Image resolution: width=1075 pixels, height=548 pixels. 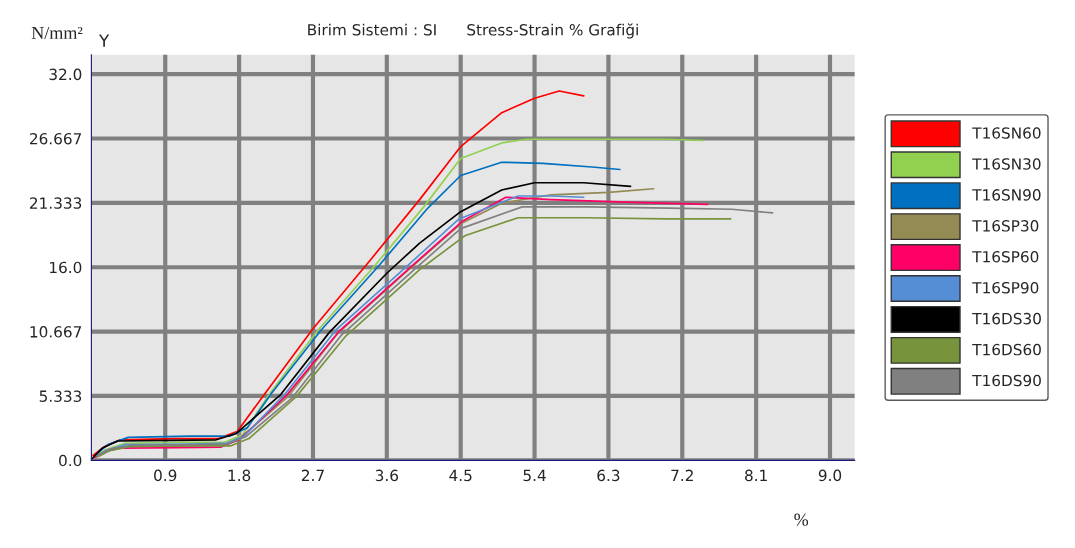 What do you see at coordinates (608, 475) in the screenshot?
I see `x-tick-label: 6.3` at bounding box center [608, 475].